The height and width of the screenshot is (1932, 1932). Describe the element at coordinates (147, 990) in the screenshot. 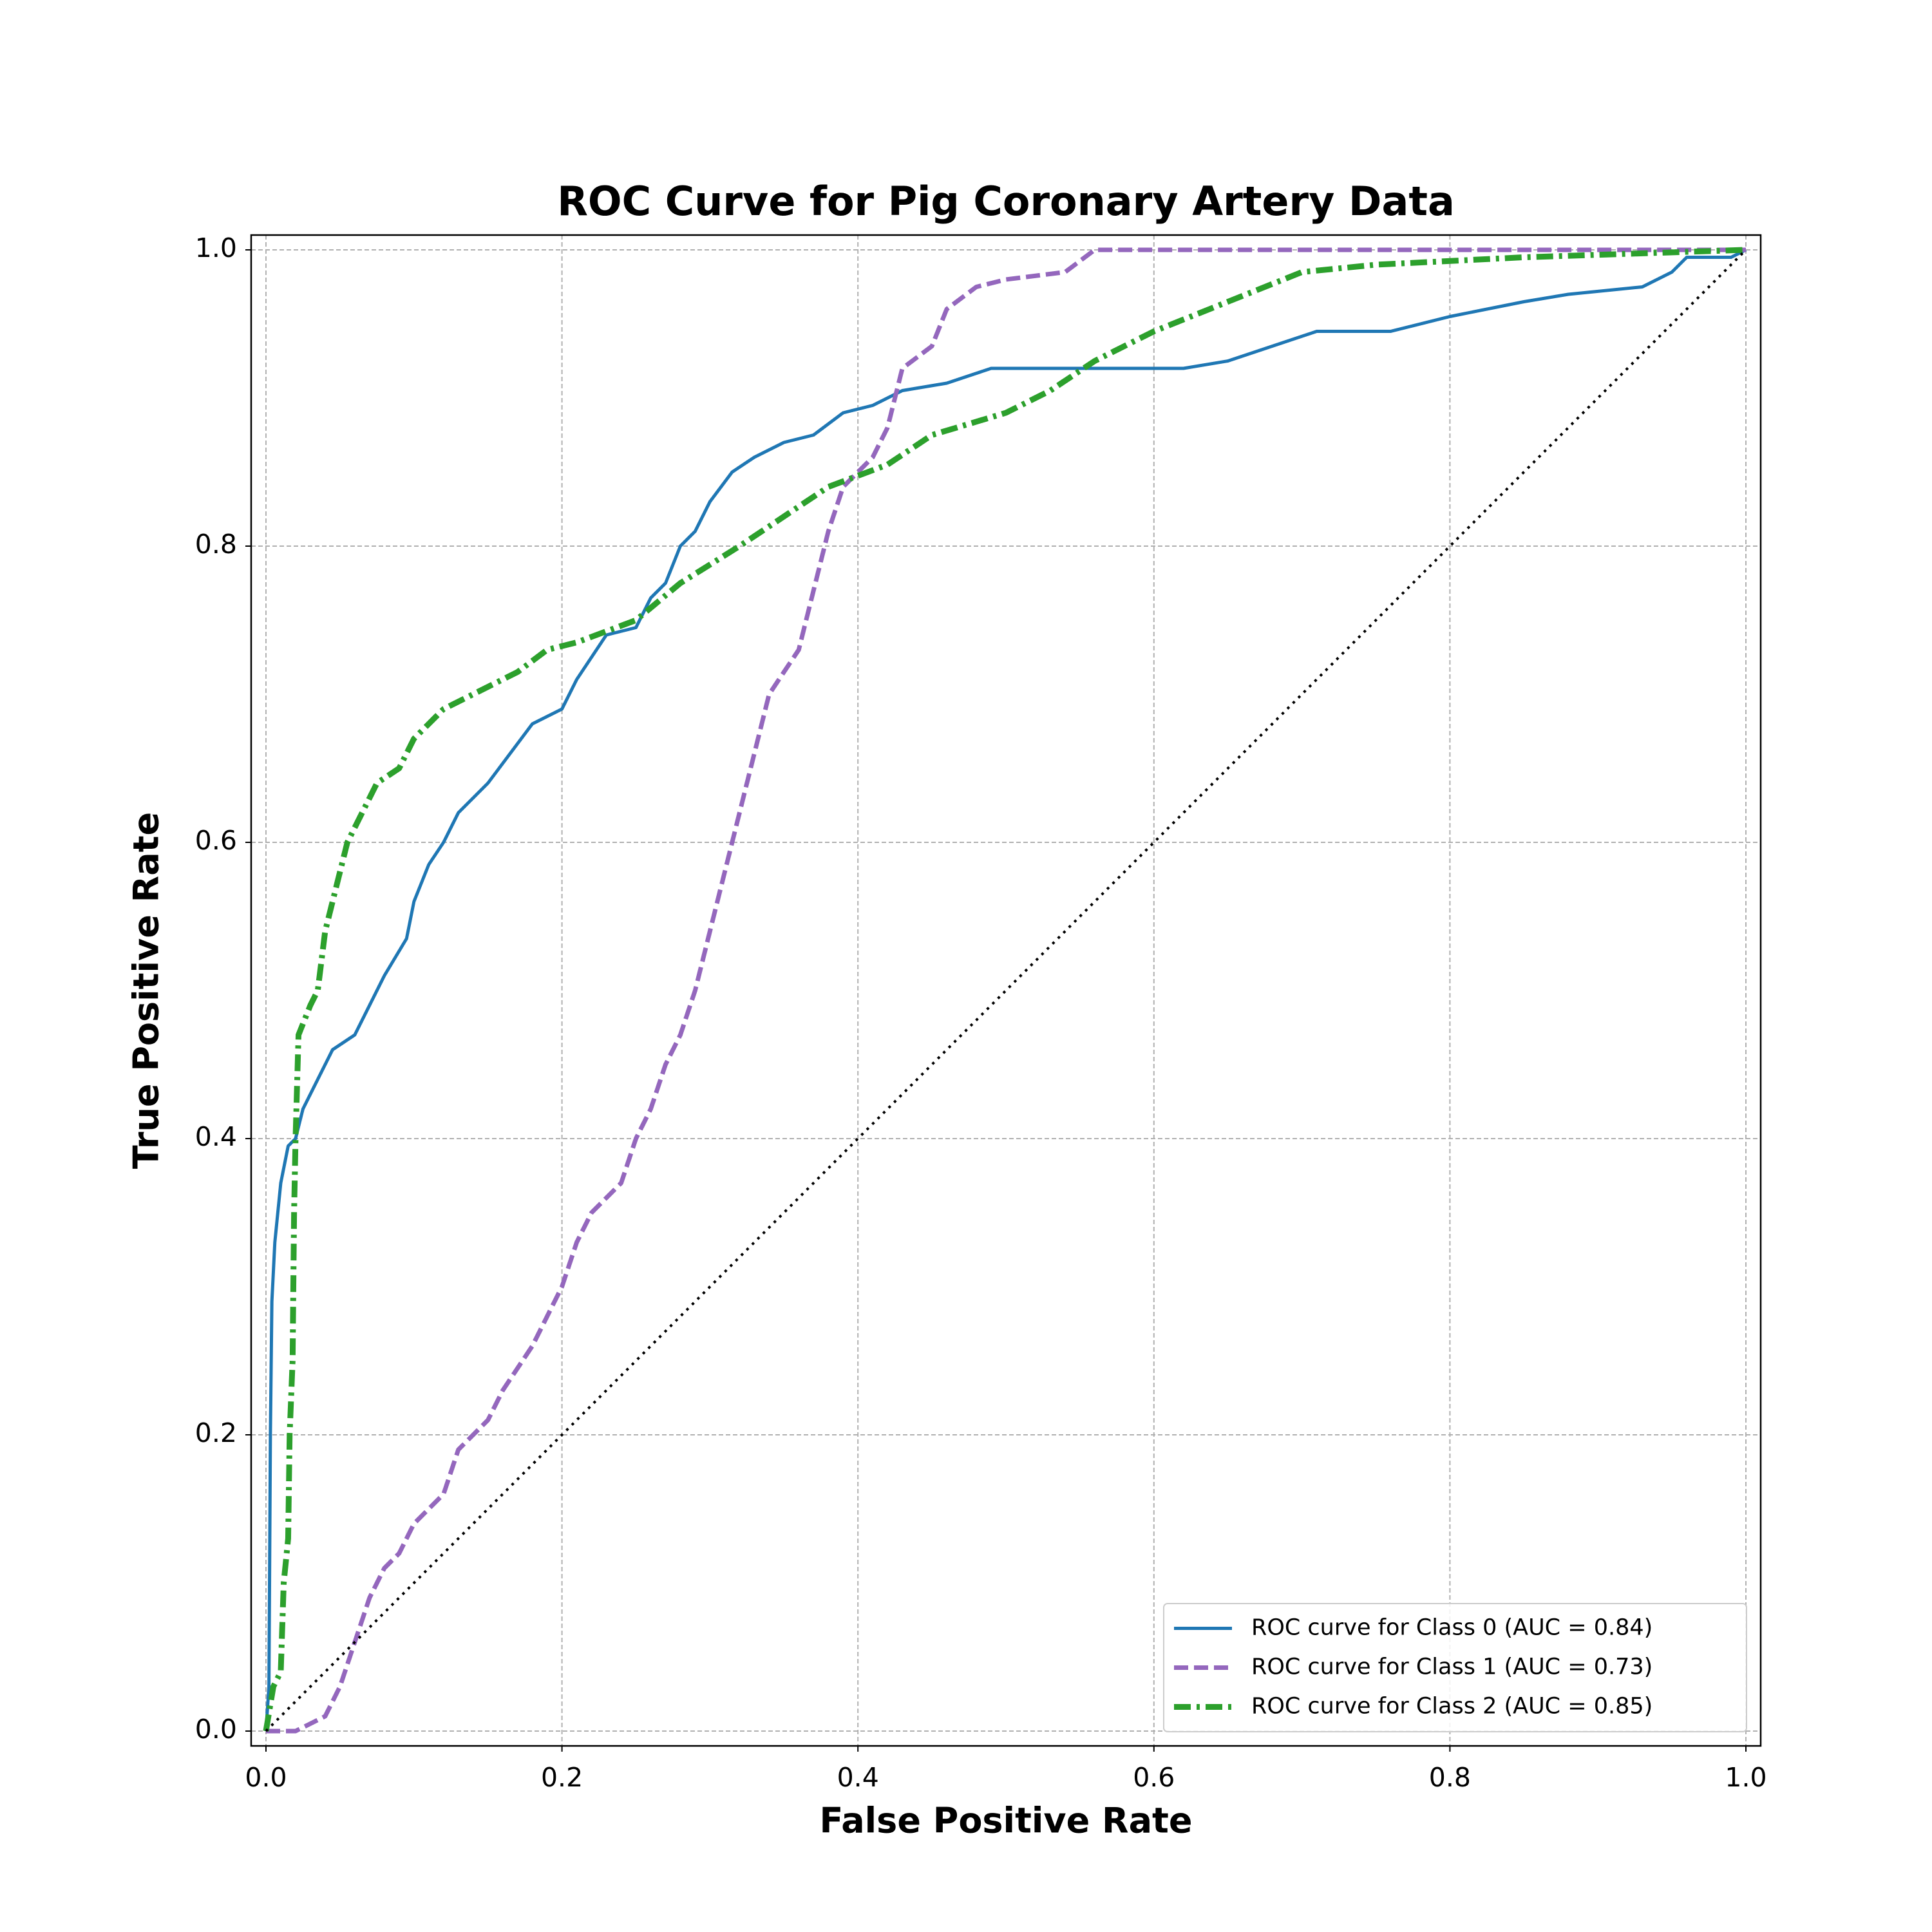

I see `y-axis-label: True Positive Rate` at that location.